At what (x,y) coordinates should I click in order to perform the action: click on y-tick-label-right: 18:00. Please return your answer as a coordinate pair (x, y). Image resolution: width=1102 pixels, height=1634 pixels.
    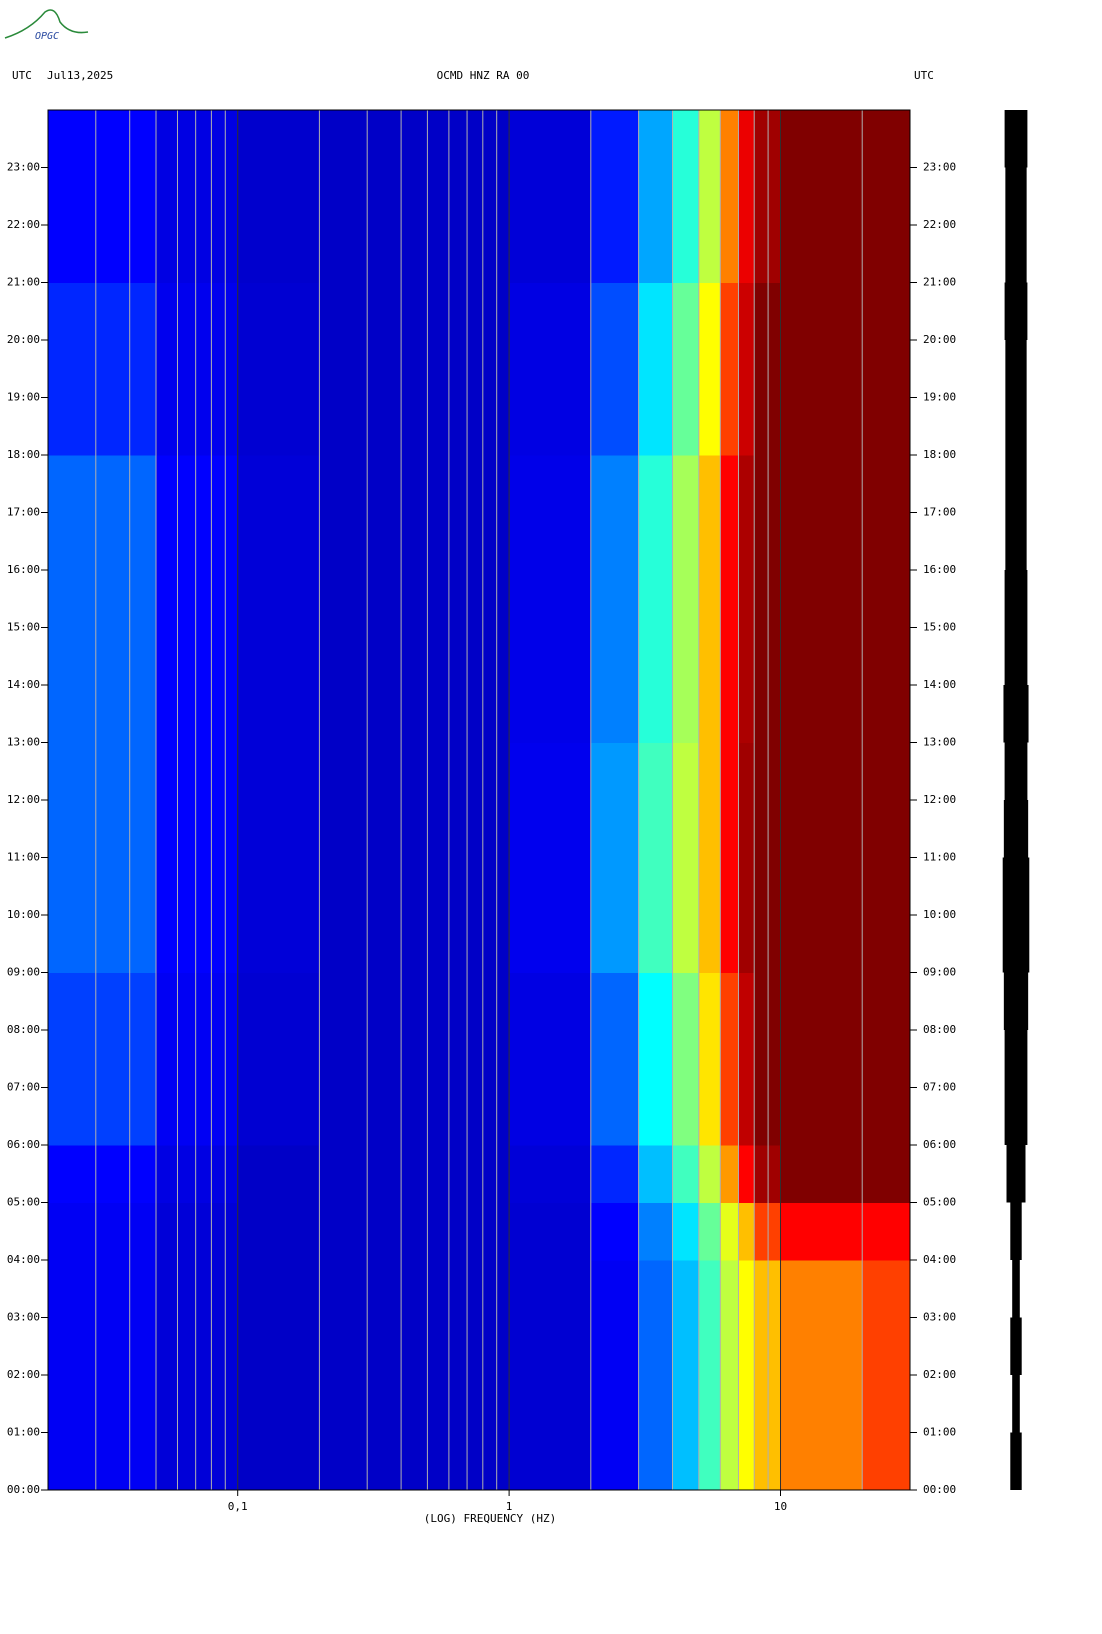
    Looking at the image, I should click on (939, 454).